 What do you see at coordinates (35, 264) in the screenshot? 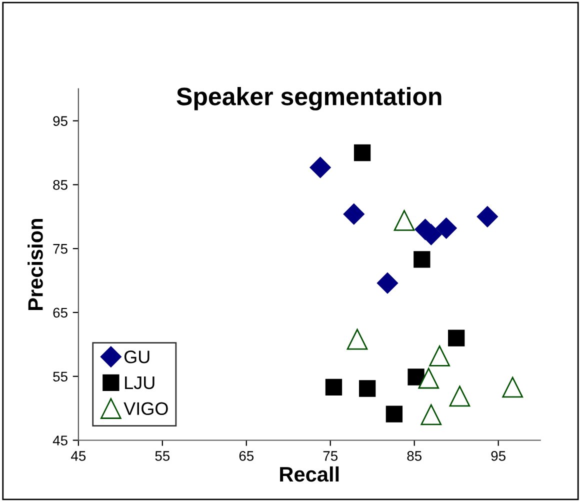
I see `y-axis-title: Precision` at bounding box center [35, 264].